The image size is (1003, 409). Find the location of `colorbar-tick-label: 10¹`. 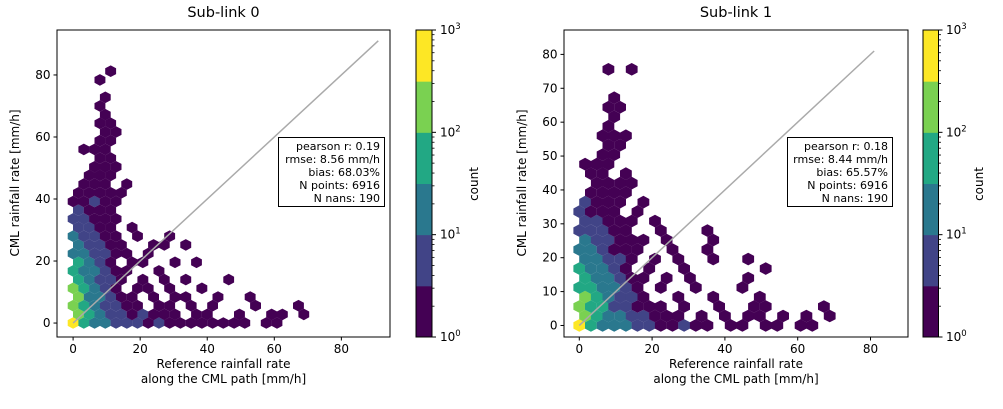

colorbar-tick-label: 10¹ is located at coordinates (450, 234).